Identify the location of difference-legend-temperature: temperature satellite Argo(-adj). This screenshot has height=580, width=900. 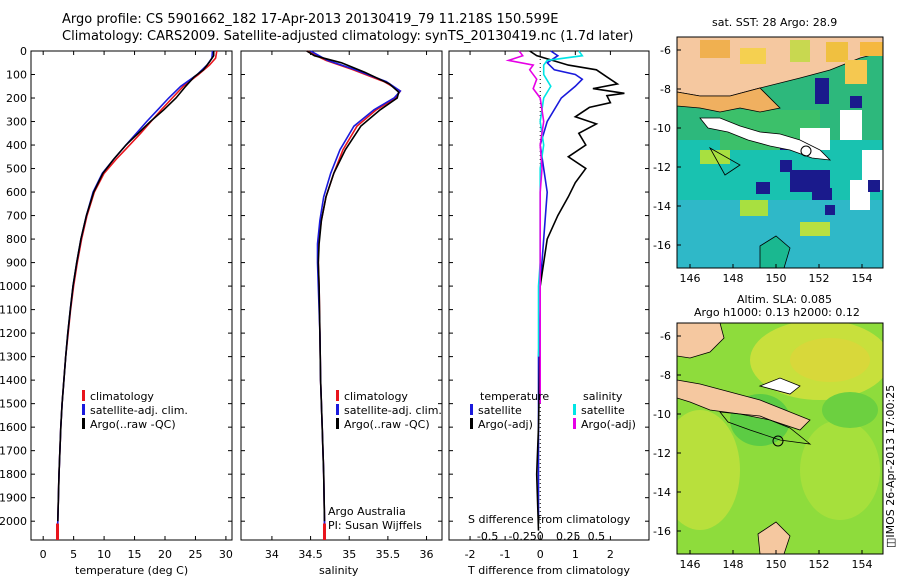
(509, 411).